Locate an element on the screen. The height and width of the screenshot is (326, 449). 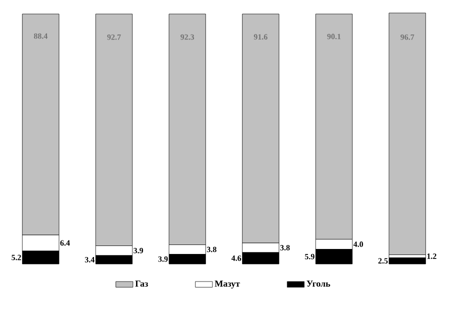
legend-label: Газ is located at coordinates (141, 283).